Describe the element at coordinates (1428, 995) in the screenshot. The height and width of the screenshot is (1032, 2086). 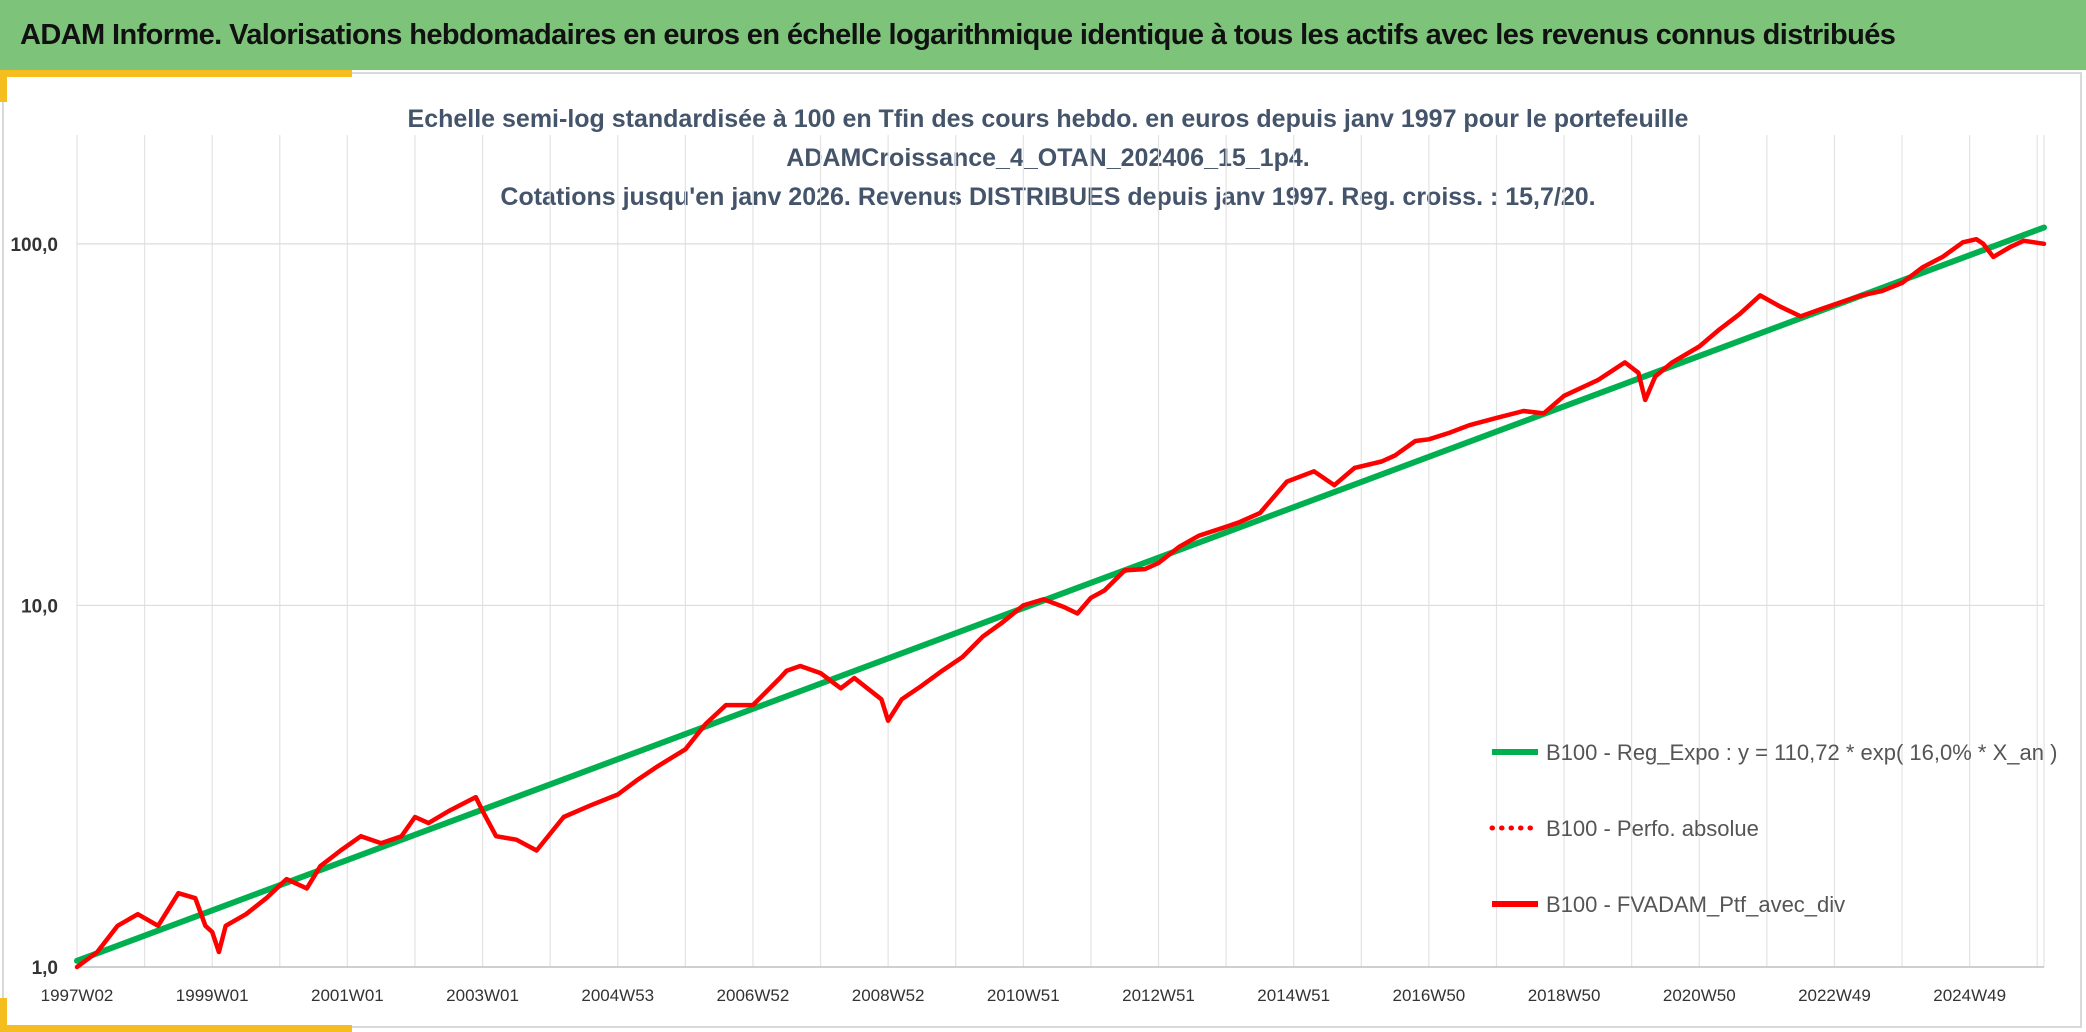
I see `x-tick-label: 2016W50` at that location.